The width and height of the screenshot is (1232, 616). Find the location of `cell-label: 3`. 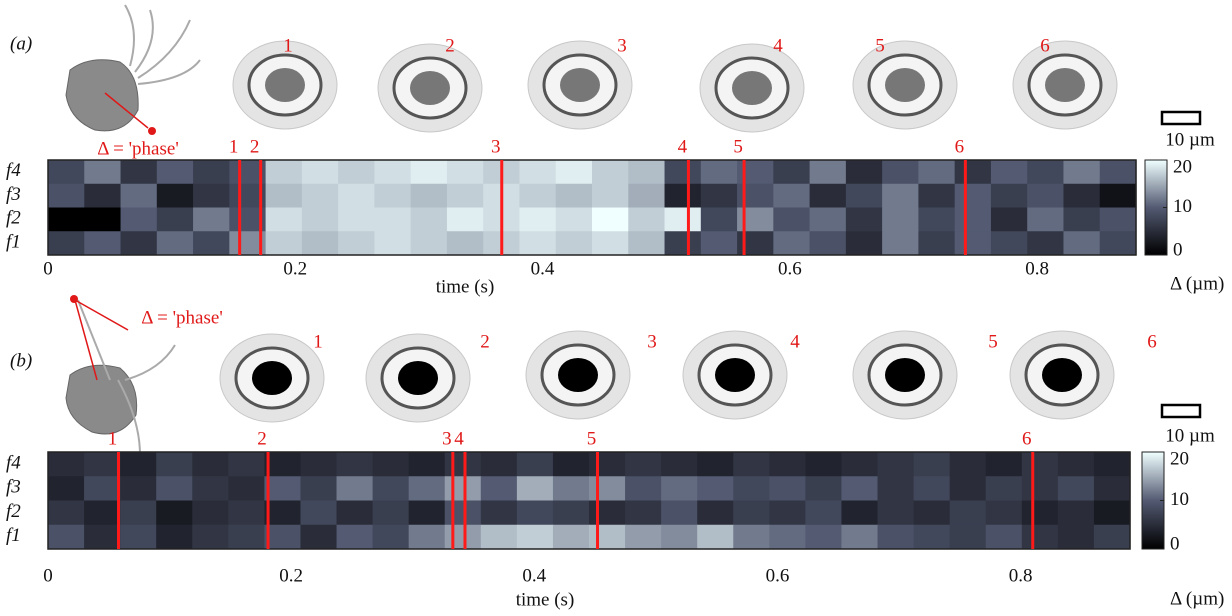

cell-label: 3 is located at coordinates (622, 45).